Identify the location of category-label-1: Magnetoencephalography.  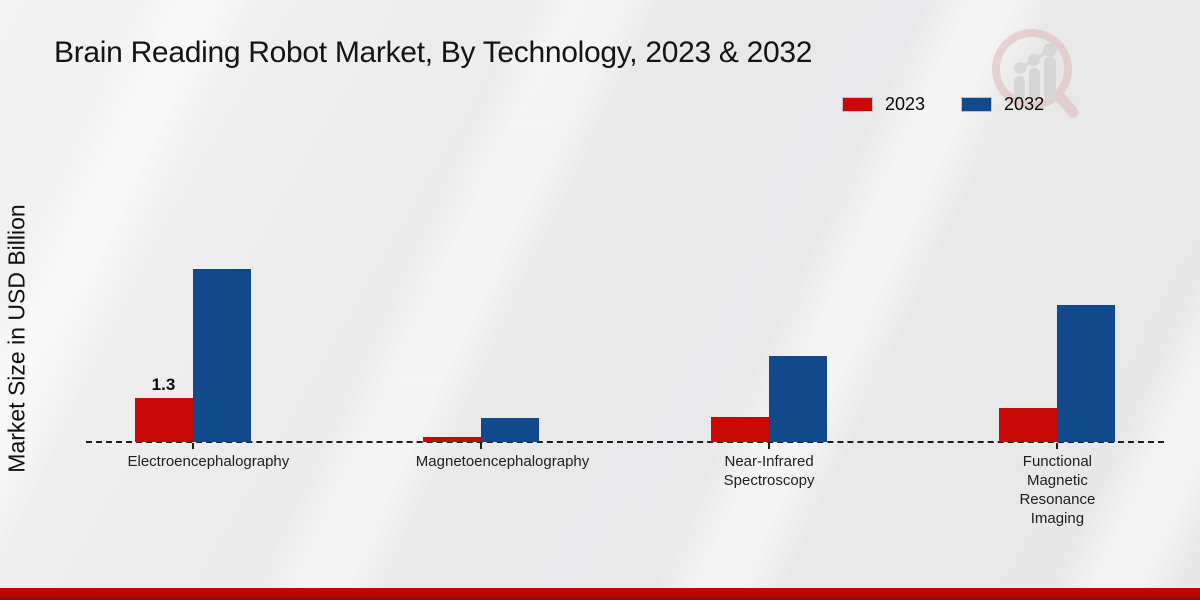
(502, 461).